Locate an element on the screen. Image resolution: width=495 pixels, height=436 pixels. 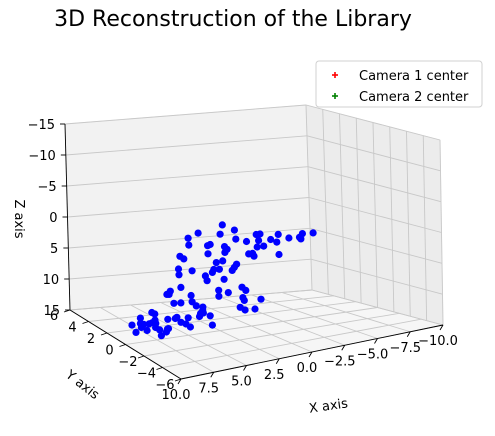
legend-items: Camera 1 center Camera 2 center is located at coordinates (400, 87).